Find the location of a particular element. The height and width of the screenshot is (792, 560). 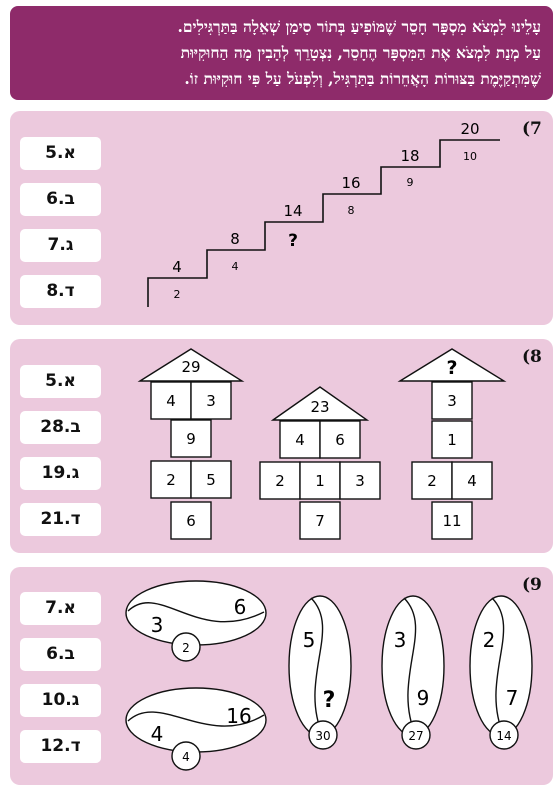

house2-row2-mid is located at coordinates (320, 480).